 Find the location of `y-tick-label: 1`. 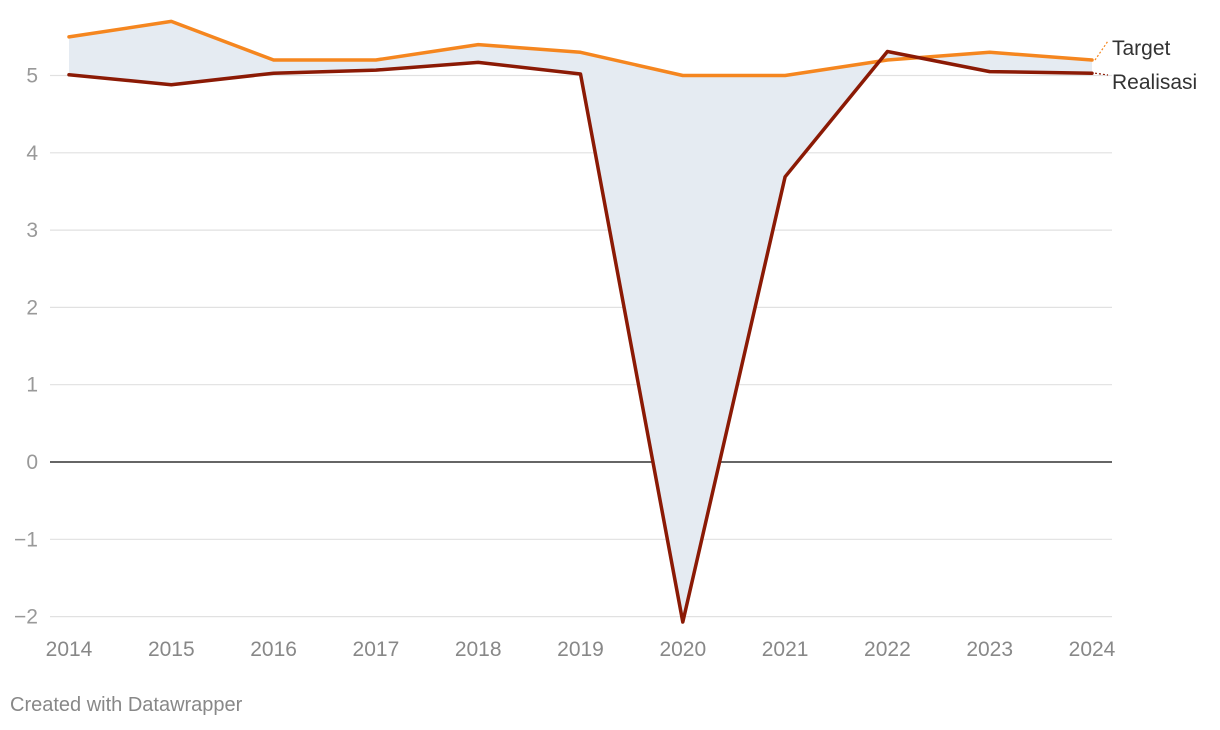

y-tick-label: 1 is located at coordinates (32, 385).